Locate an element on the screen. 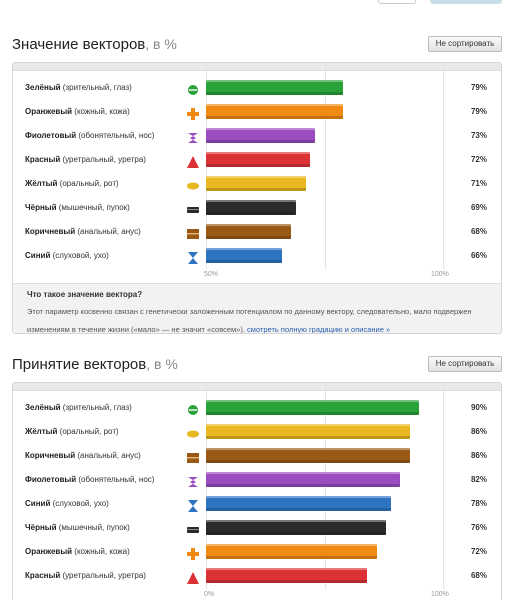  vector-description: (анальный, анус) is located at coordinates (108, 231).